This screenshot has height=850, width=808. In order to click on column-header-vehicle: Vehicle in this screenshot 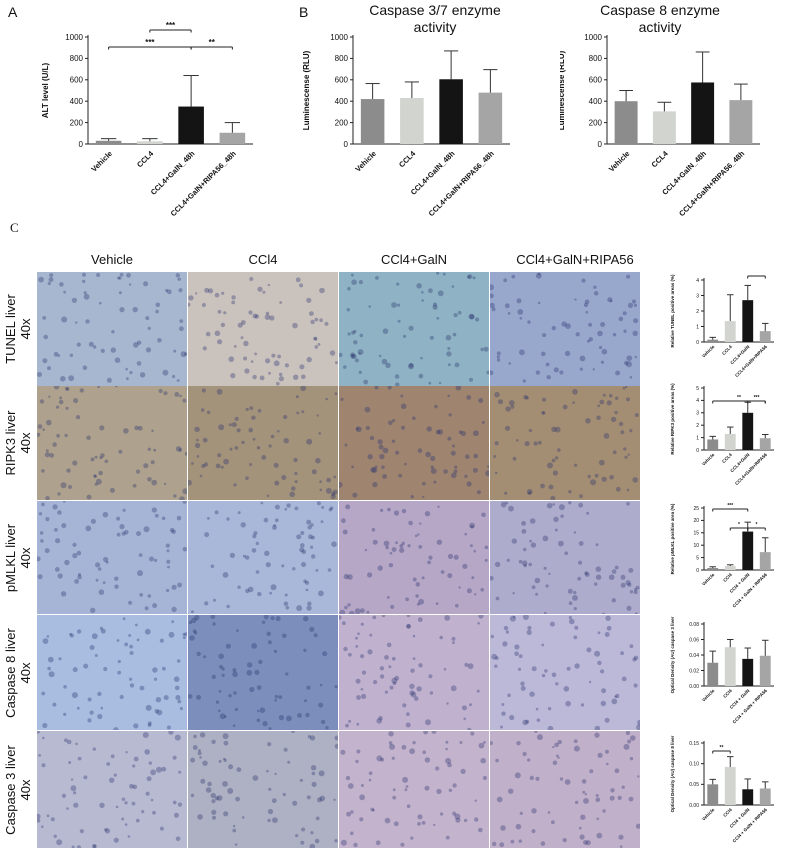, I will do `click(112, 259)`.